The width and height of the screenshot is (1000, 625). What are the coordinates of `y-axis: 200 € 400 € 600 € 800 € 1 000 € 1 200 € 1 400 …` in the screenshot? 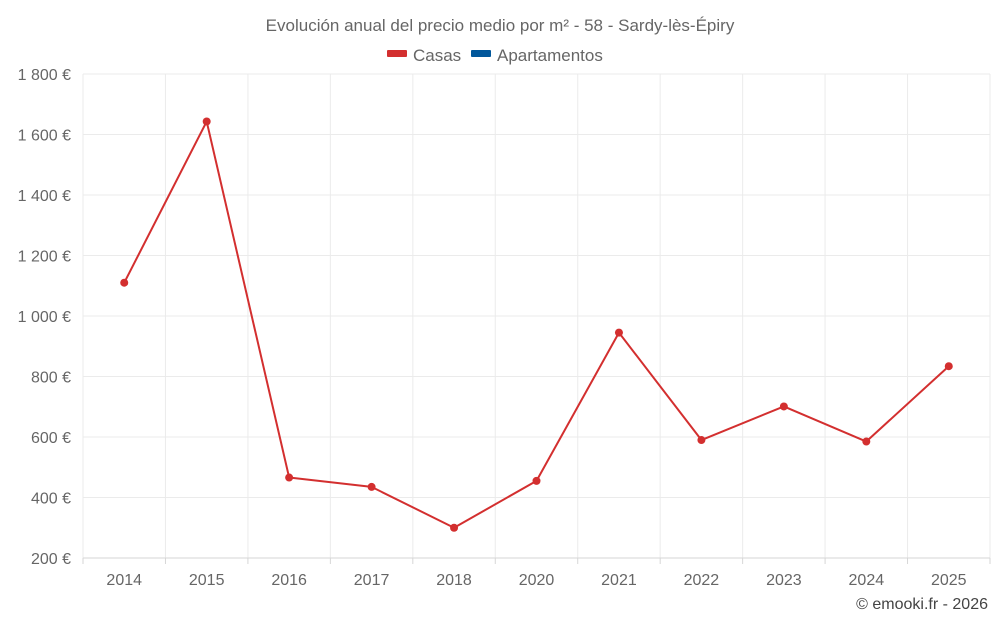 It's located at (44, 317).